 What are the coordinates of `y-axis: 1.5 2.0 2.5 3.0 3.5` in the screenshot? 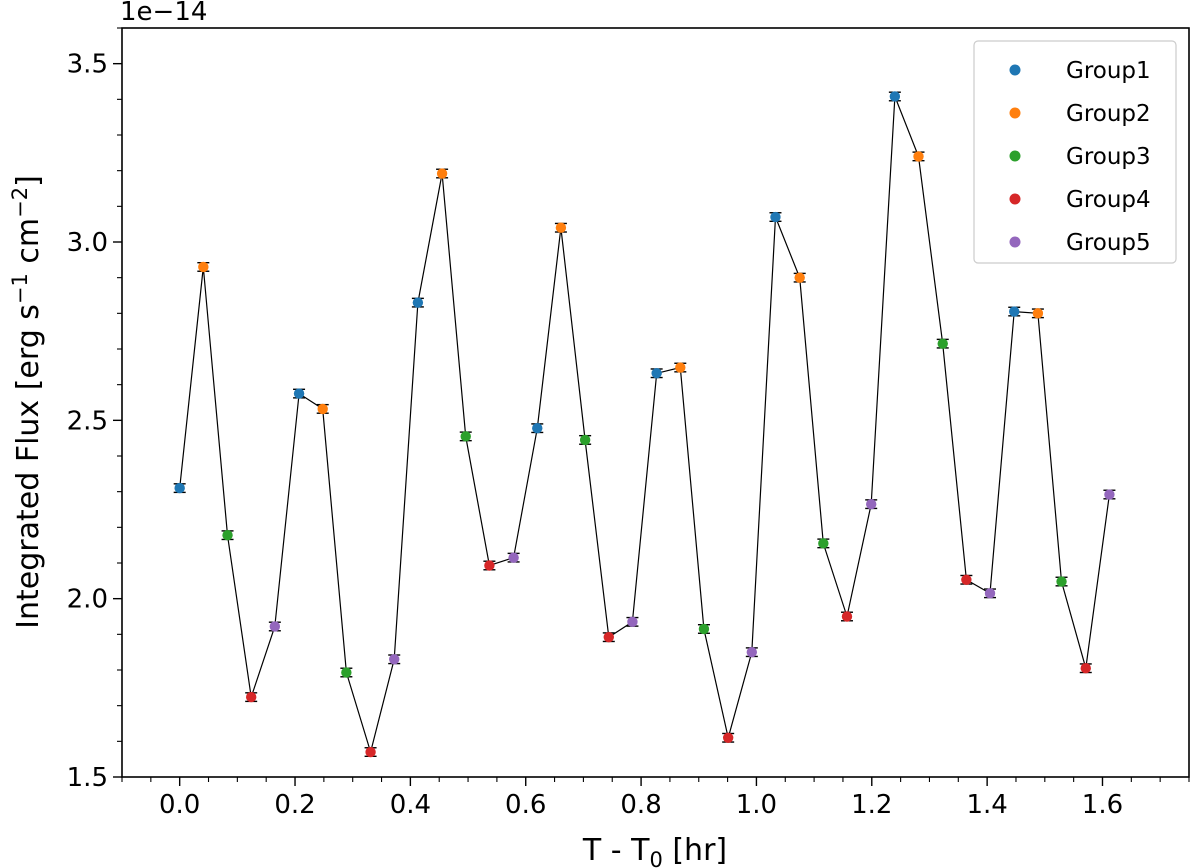 It's located at (94, 410).